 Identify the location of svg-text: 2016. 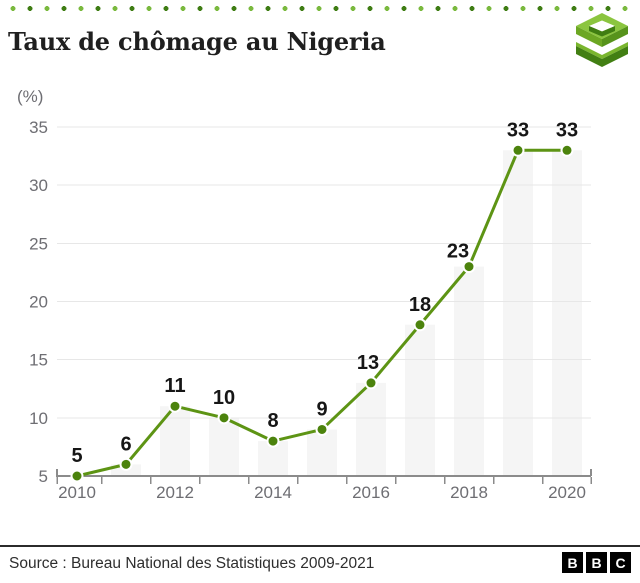
(371, 492).